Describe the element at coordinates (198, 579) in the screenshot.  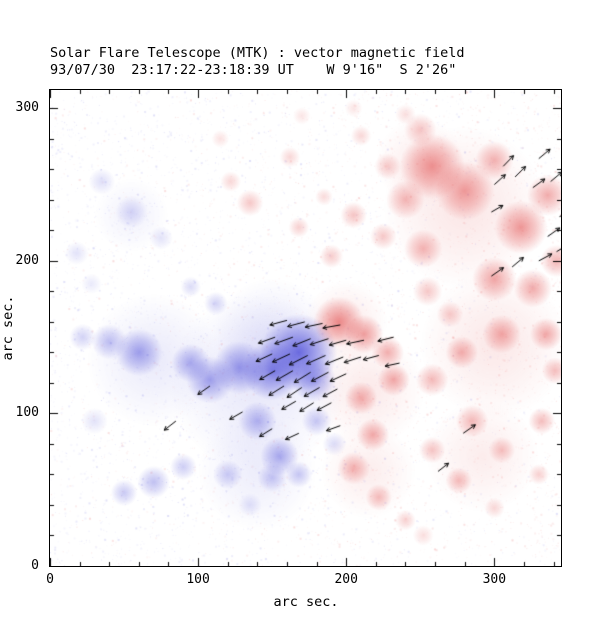
I see `x-tick-label: 100` at that location.